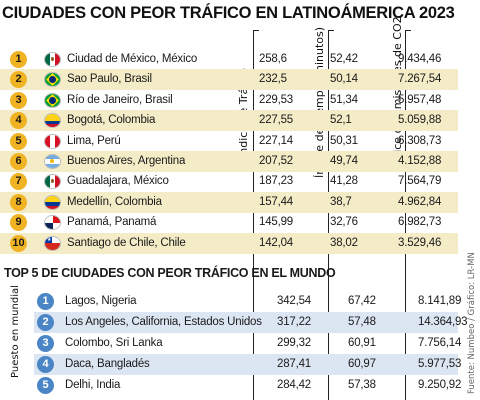 The width and height of the screenshot is (480, 400). I want to click on co2-index: 8.141,89, so click(440, 301).